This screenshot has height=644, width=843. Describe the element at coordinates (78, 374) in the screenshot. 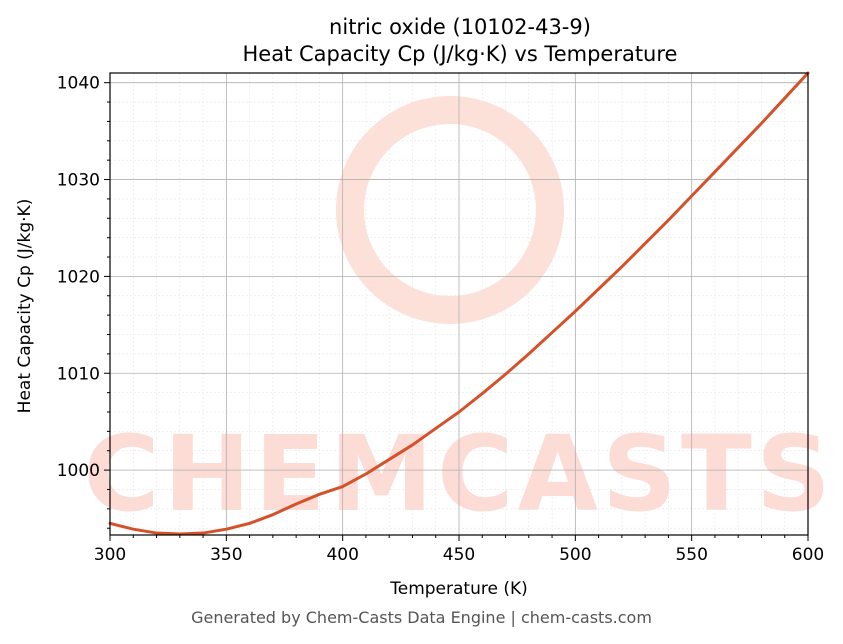

I see `y-tick-label: 1010` at that location.